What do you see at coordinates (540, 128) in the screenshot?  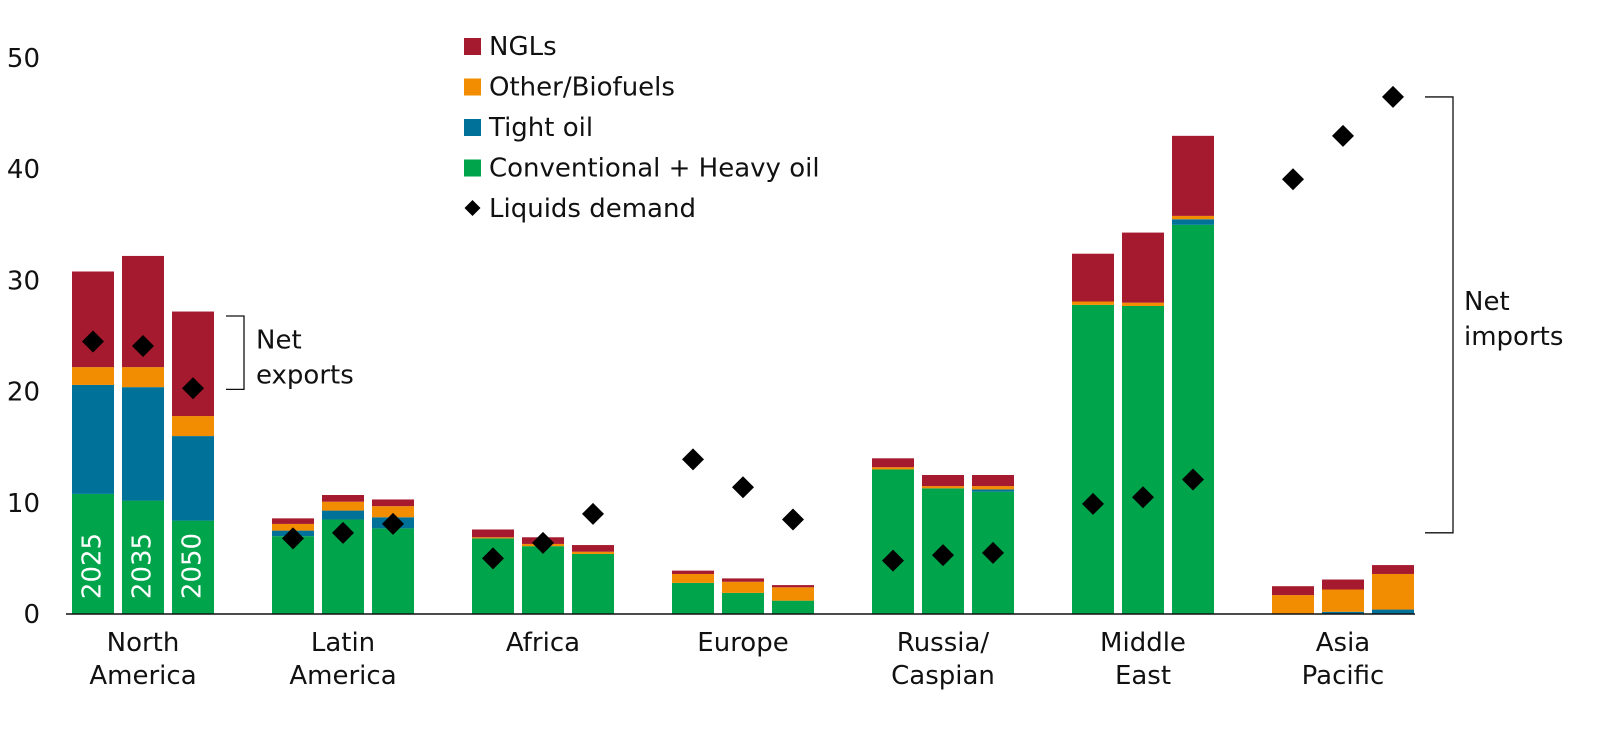 I see `legend-label: Tight oil` at bounding box center [540, 128].